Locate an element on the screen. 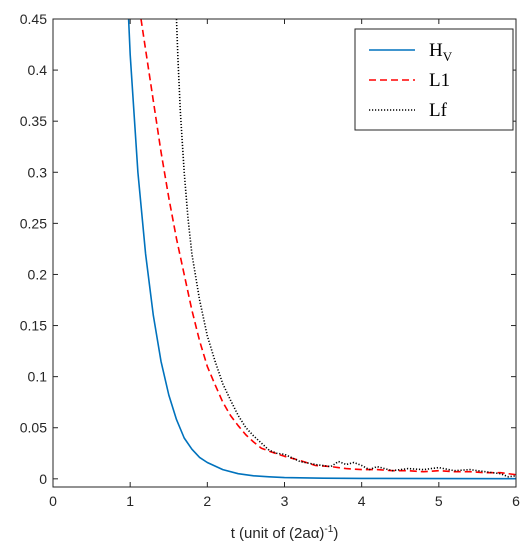  y-tick-label: 0.25 is located at coordinates (33, 223).